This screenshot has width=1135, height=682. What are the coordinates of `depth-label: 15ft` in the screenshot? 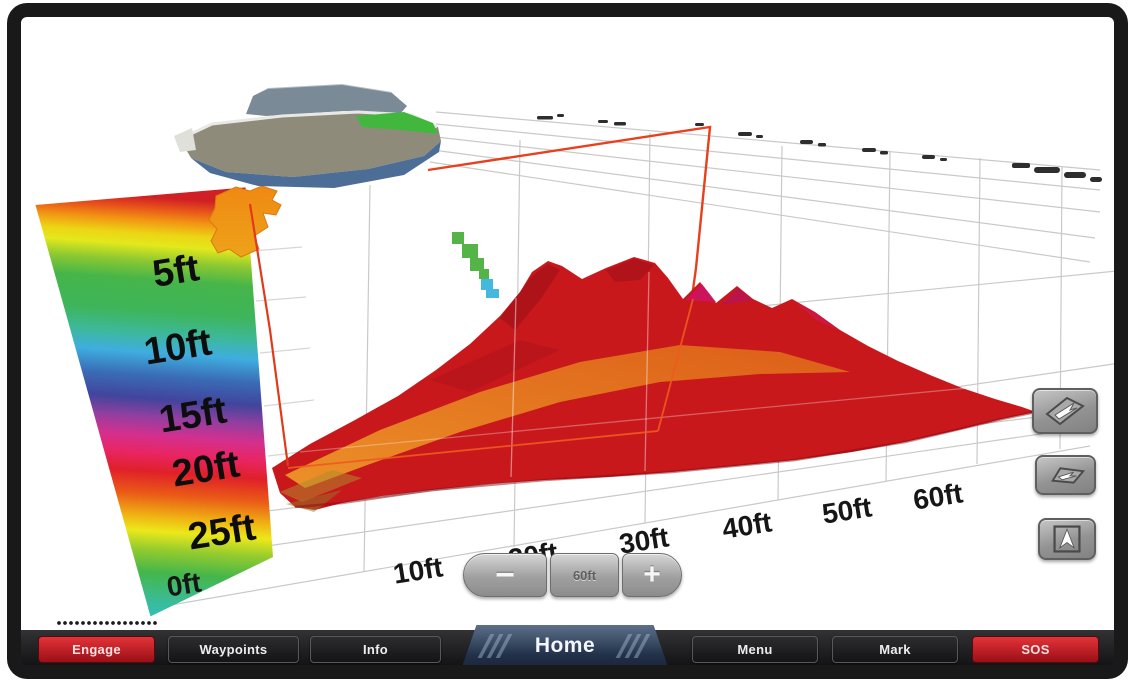 It's located at (193, 415).